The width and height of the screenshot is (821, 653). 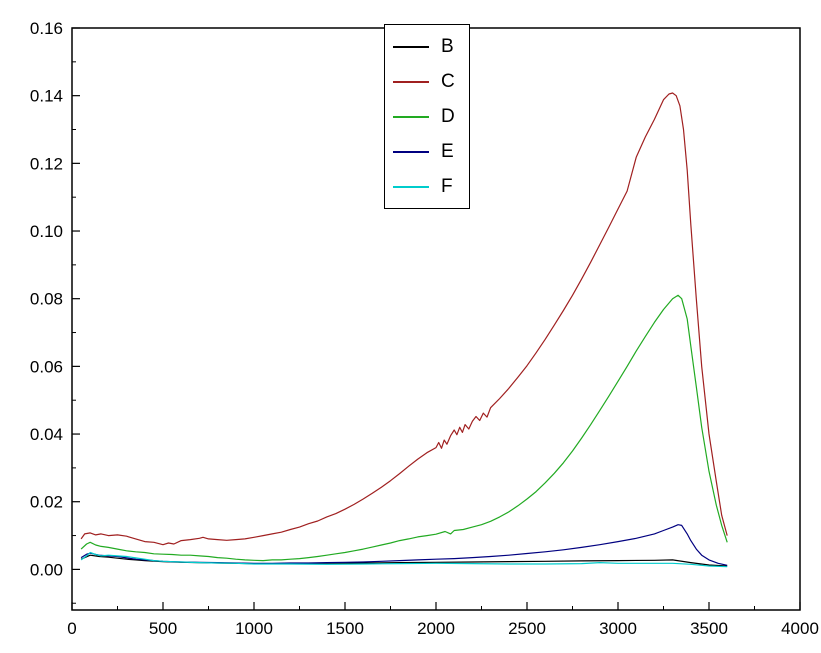 I want to click on legend-item-F: F, so click(x=424, y=186).